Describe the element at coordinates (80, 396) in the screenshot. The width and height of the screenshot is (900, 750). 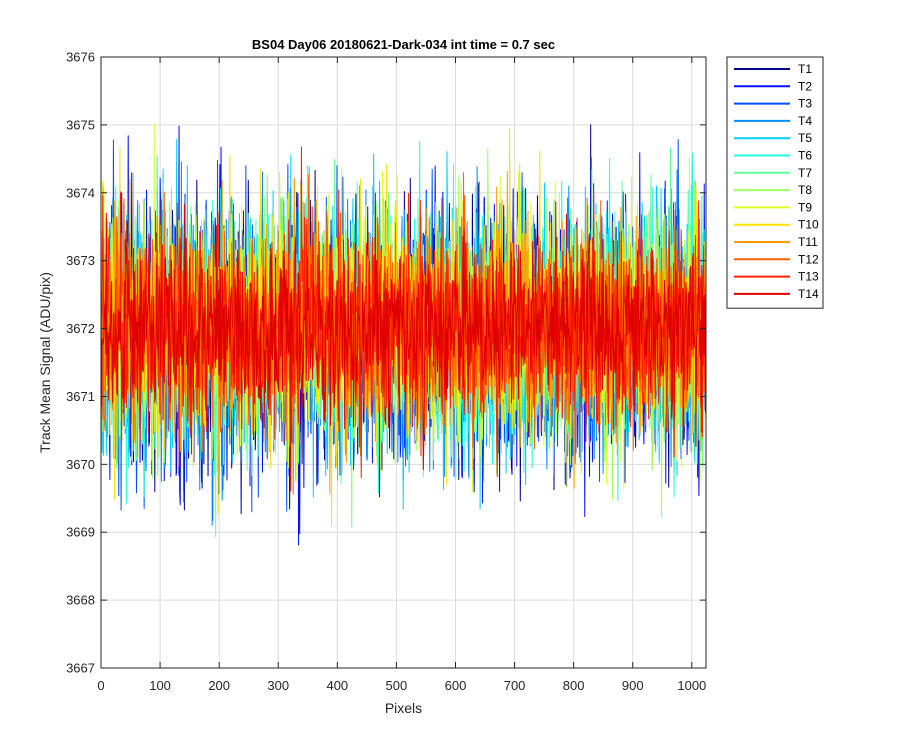
I see `y-tick-label: 3671` at that location.